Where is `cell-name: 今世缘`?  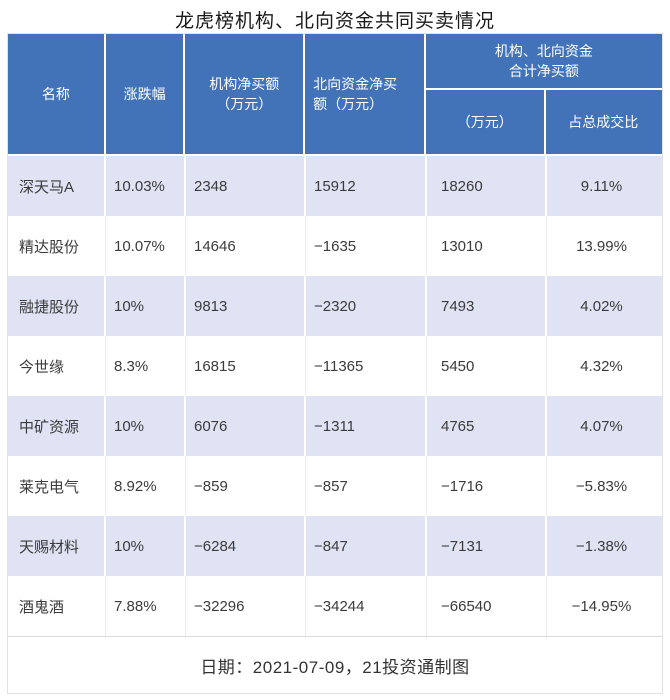
cell-name: 今世缘 is located at coordinates (57, 366).